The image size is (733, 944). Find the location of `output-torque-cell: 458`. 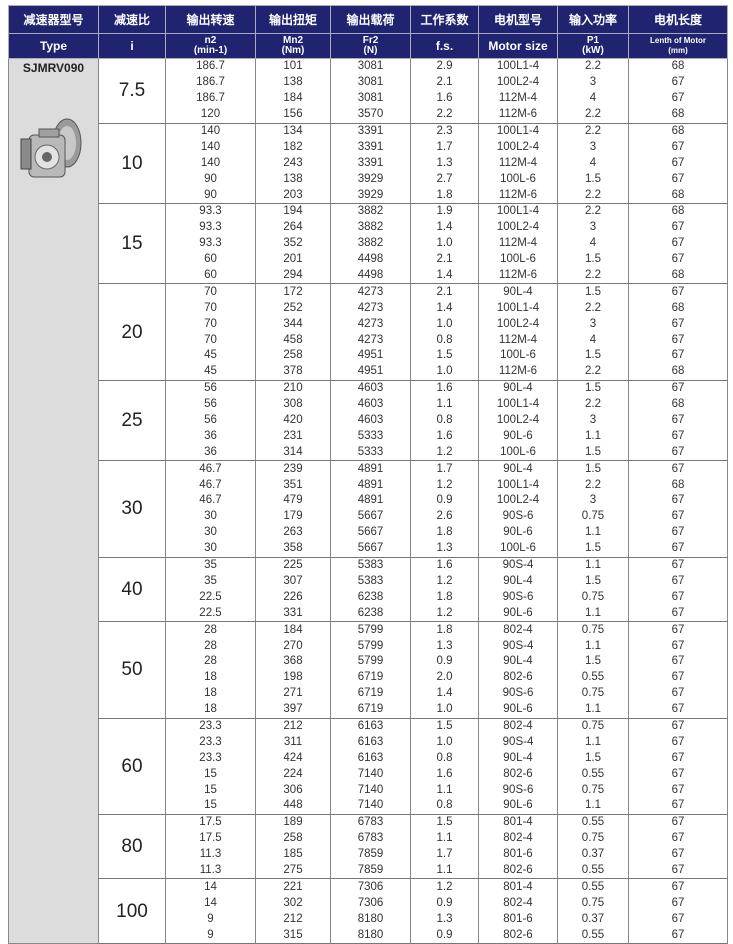

output-torque-cell: 458 is located at coordinates (293, 340).